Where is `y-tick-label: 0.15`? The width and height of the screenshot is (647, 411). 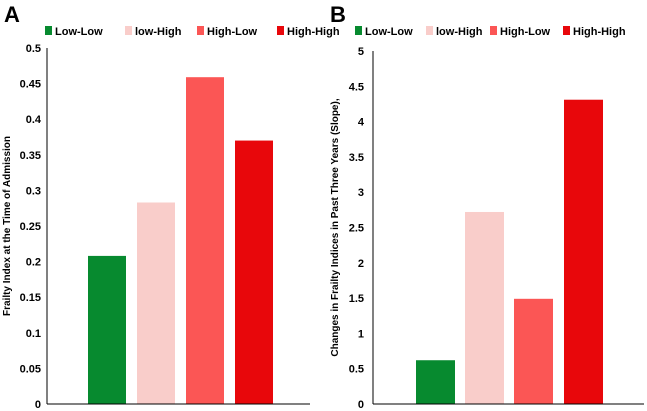
y-tick-label: 0.15 is located at coordinates (30, 298).